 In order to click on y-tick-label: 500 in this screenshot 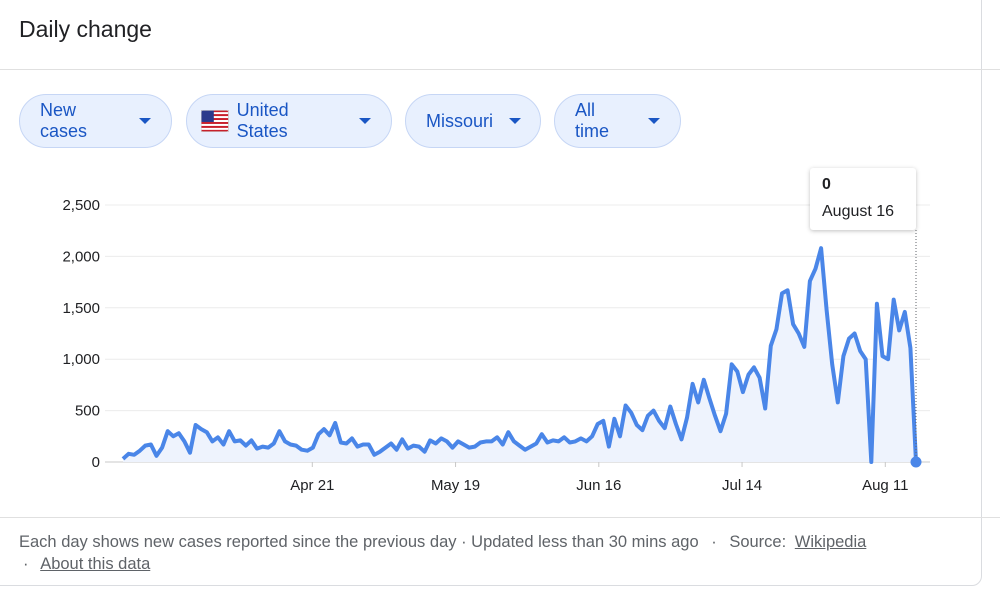, I will do `click(87, 411)`.